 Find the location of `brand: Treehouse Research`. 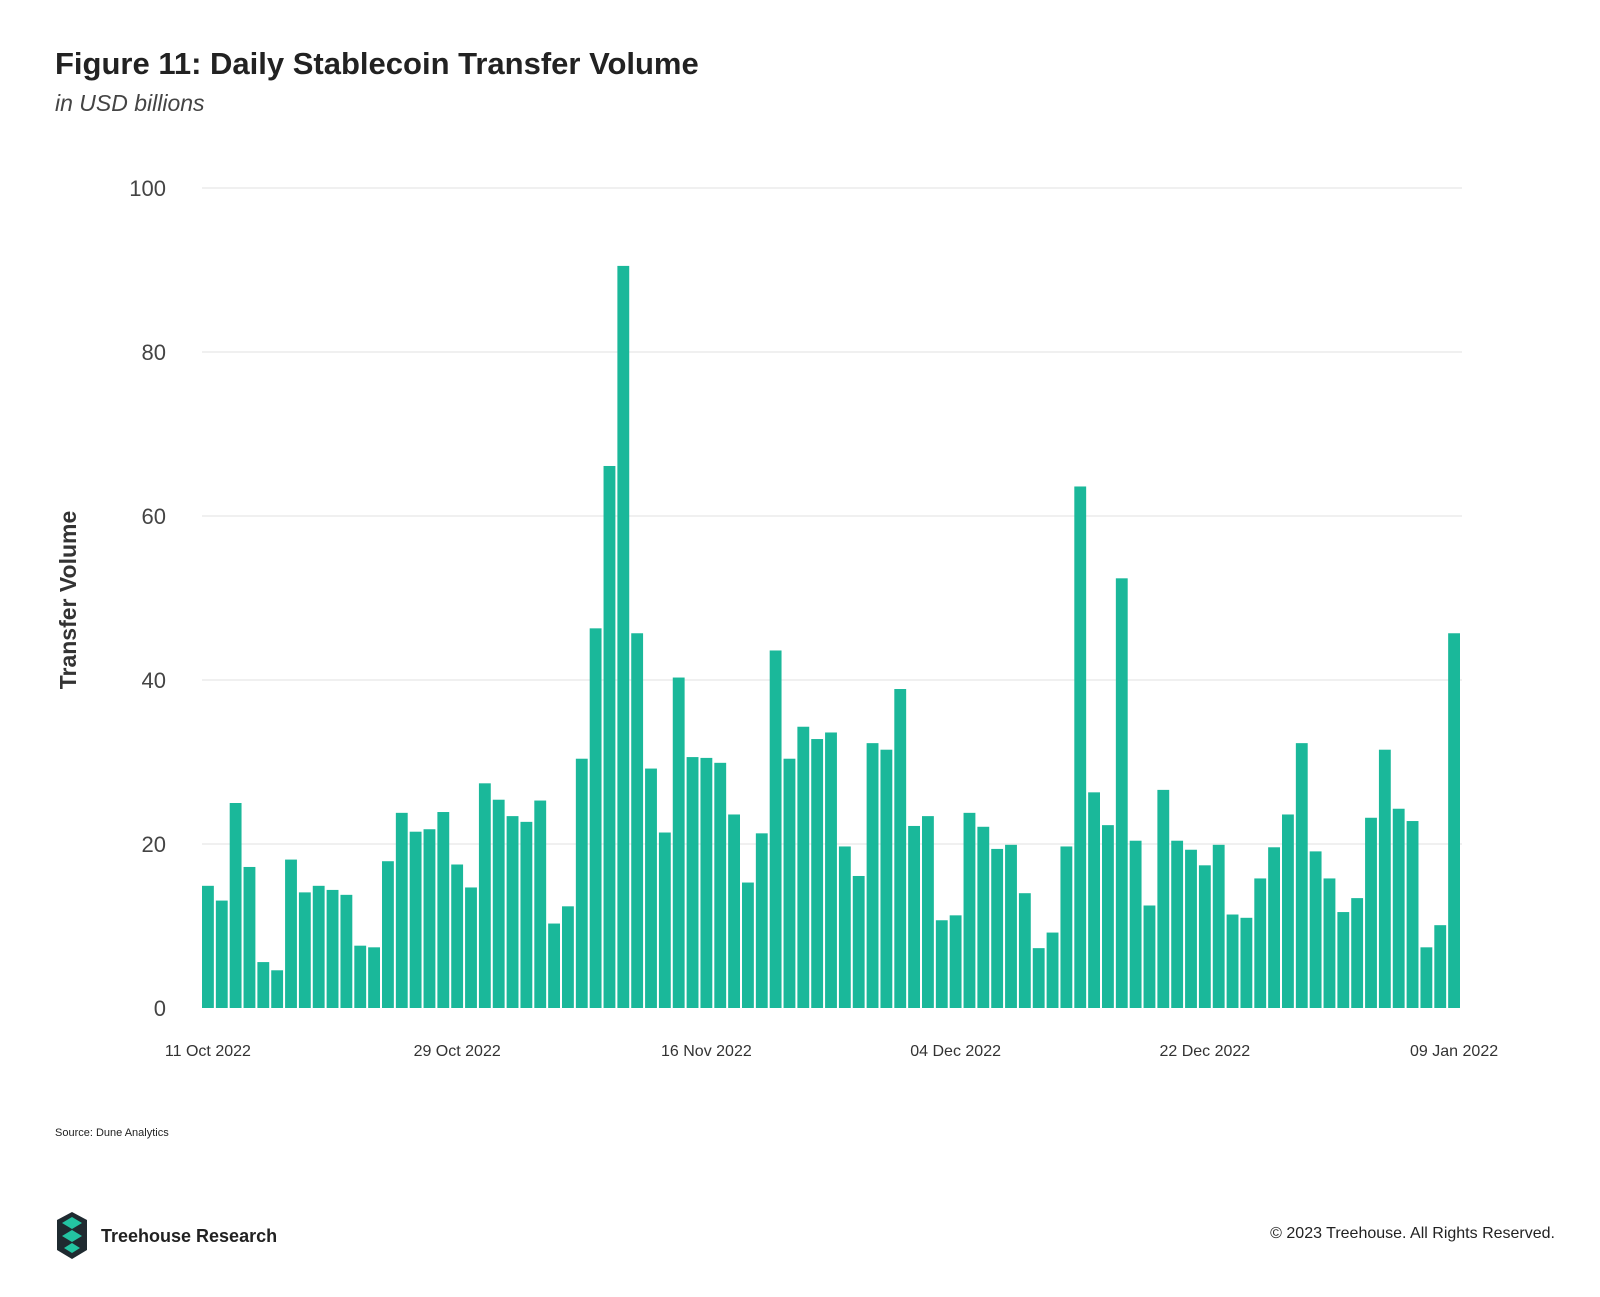

brand: Treehouse Research is located at coordinates (166, 1236).